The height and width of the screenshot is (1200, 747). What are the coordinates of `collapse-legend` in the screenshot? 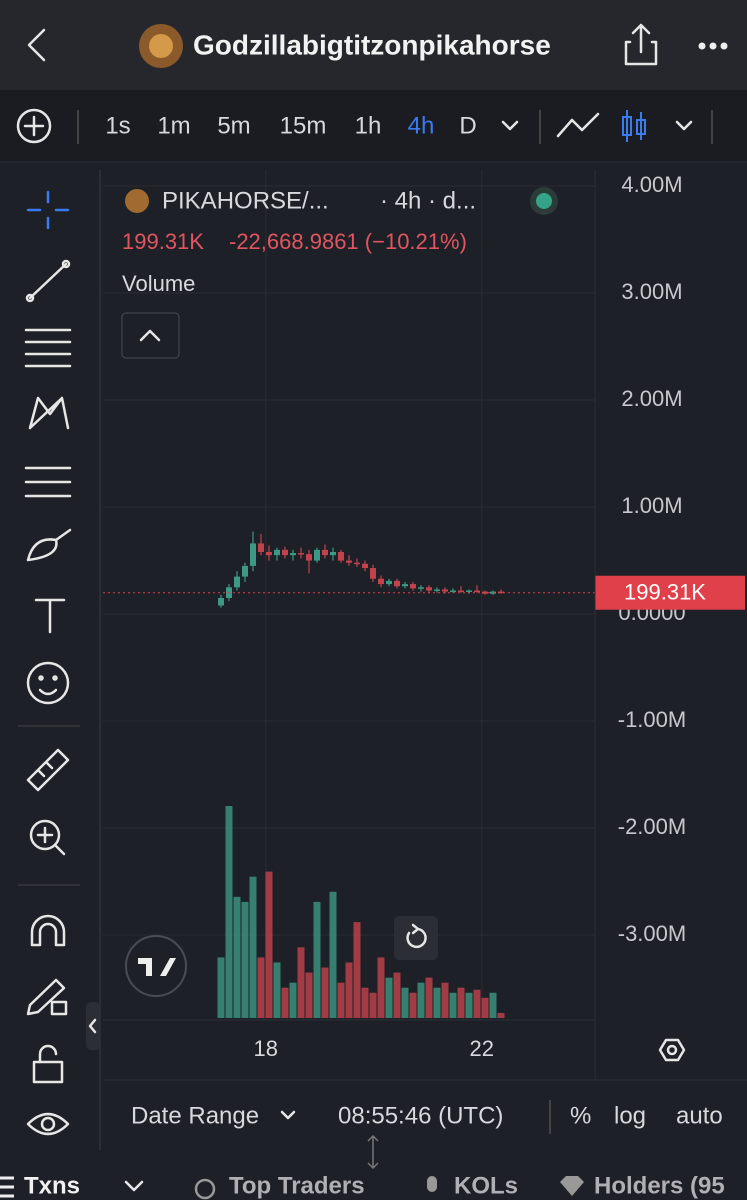 It's located at (150, 335).